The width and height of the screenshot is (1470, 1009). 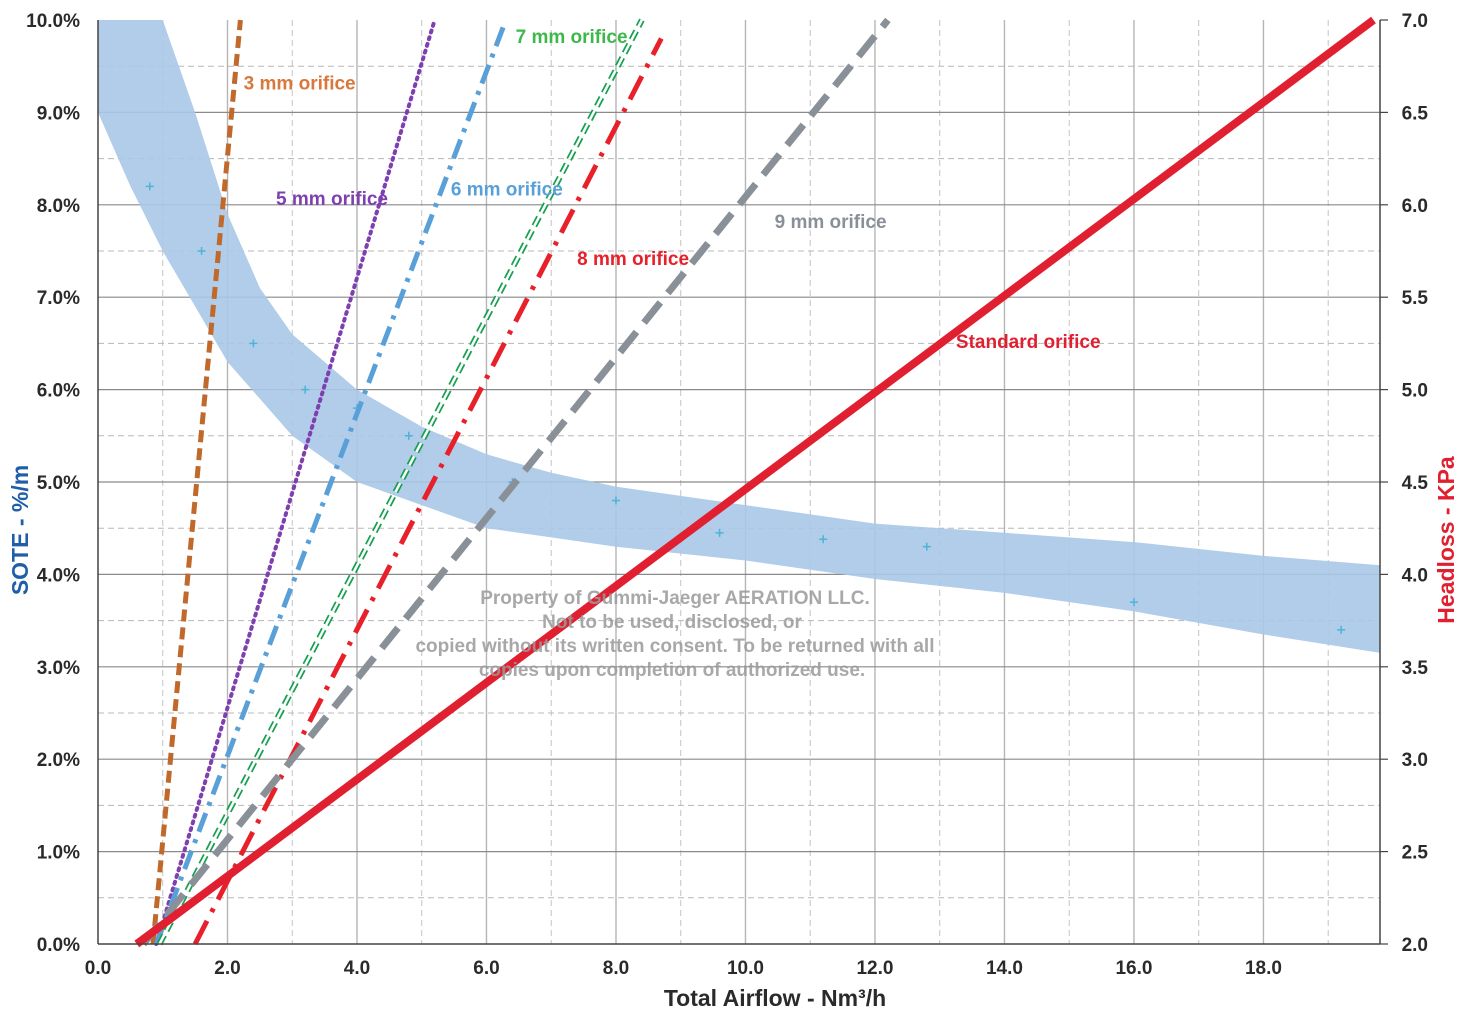 I want to click on y-right-tick-label: 2.5, so click(x=1415, y=853).